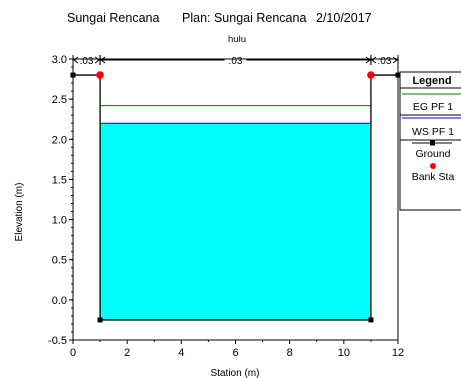  Describe the element at coordinates (431, 81) in the screenshot. I see `legend-title: Legend` at that location.